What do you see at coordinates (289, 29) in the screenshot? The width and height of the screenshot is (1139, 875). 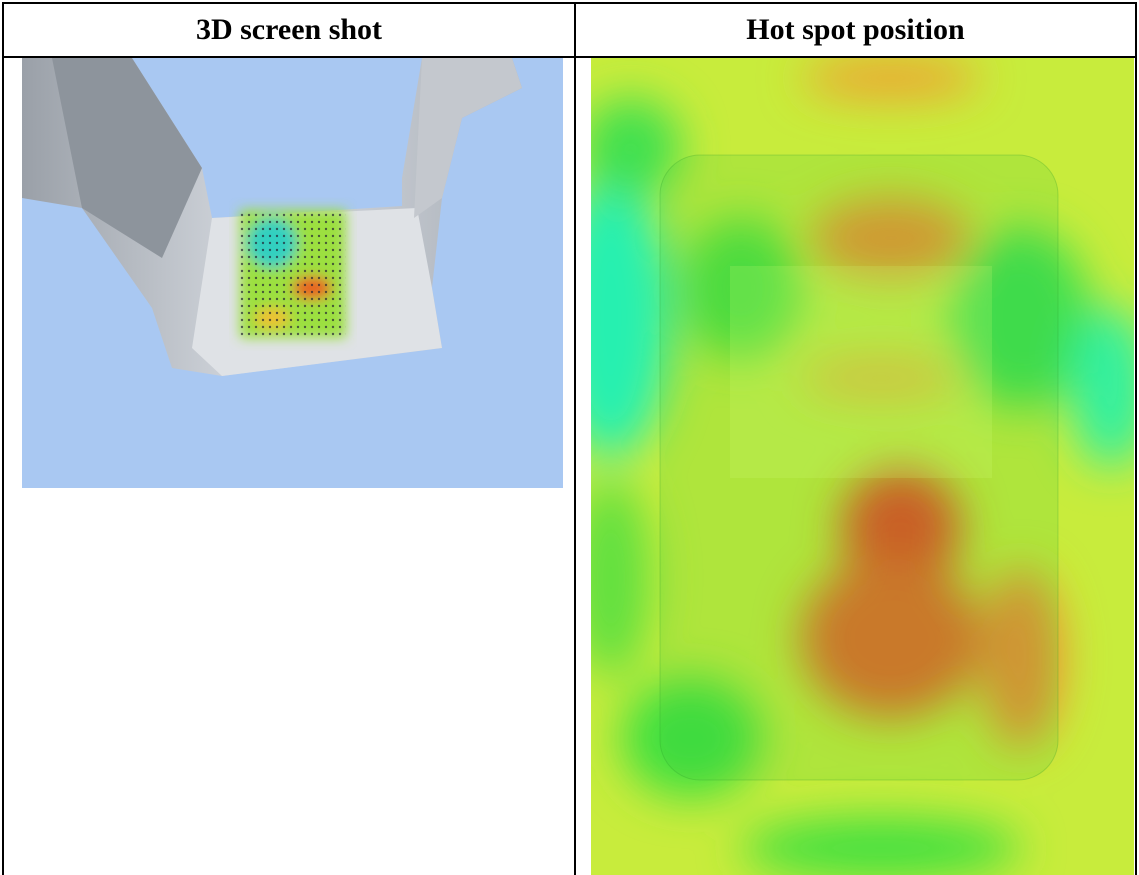 I see `header-cell: 3D screen shot` at bounding box center [289, 29].